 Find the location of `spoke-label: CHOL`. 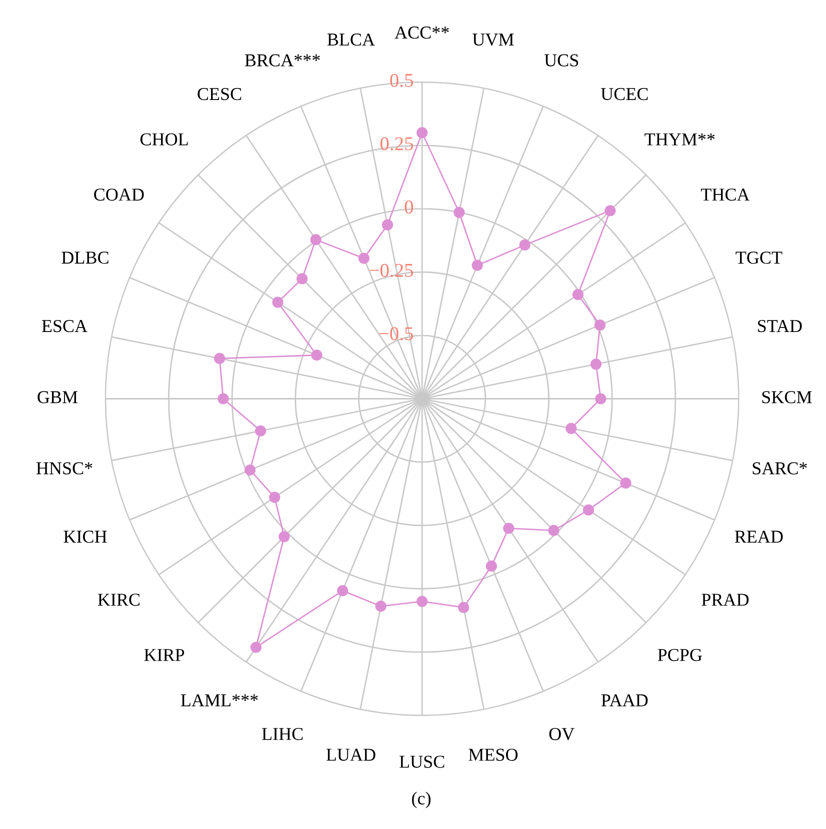

spoke-label: CHOL is located at coordinates (164, 139).